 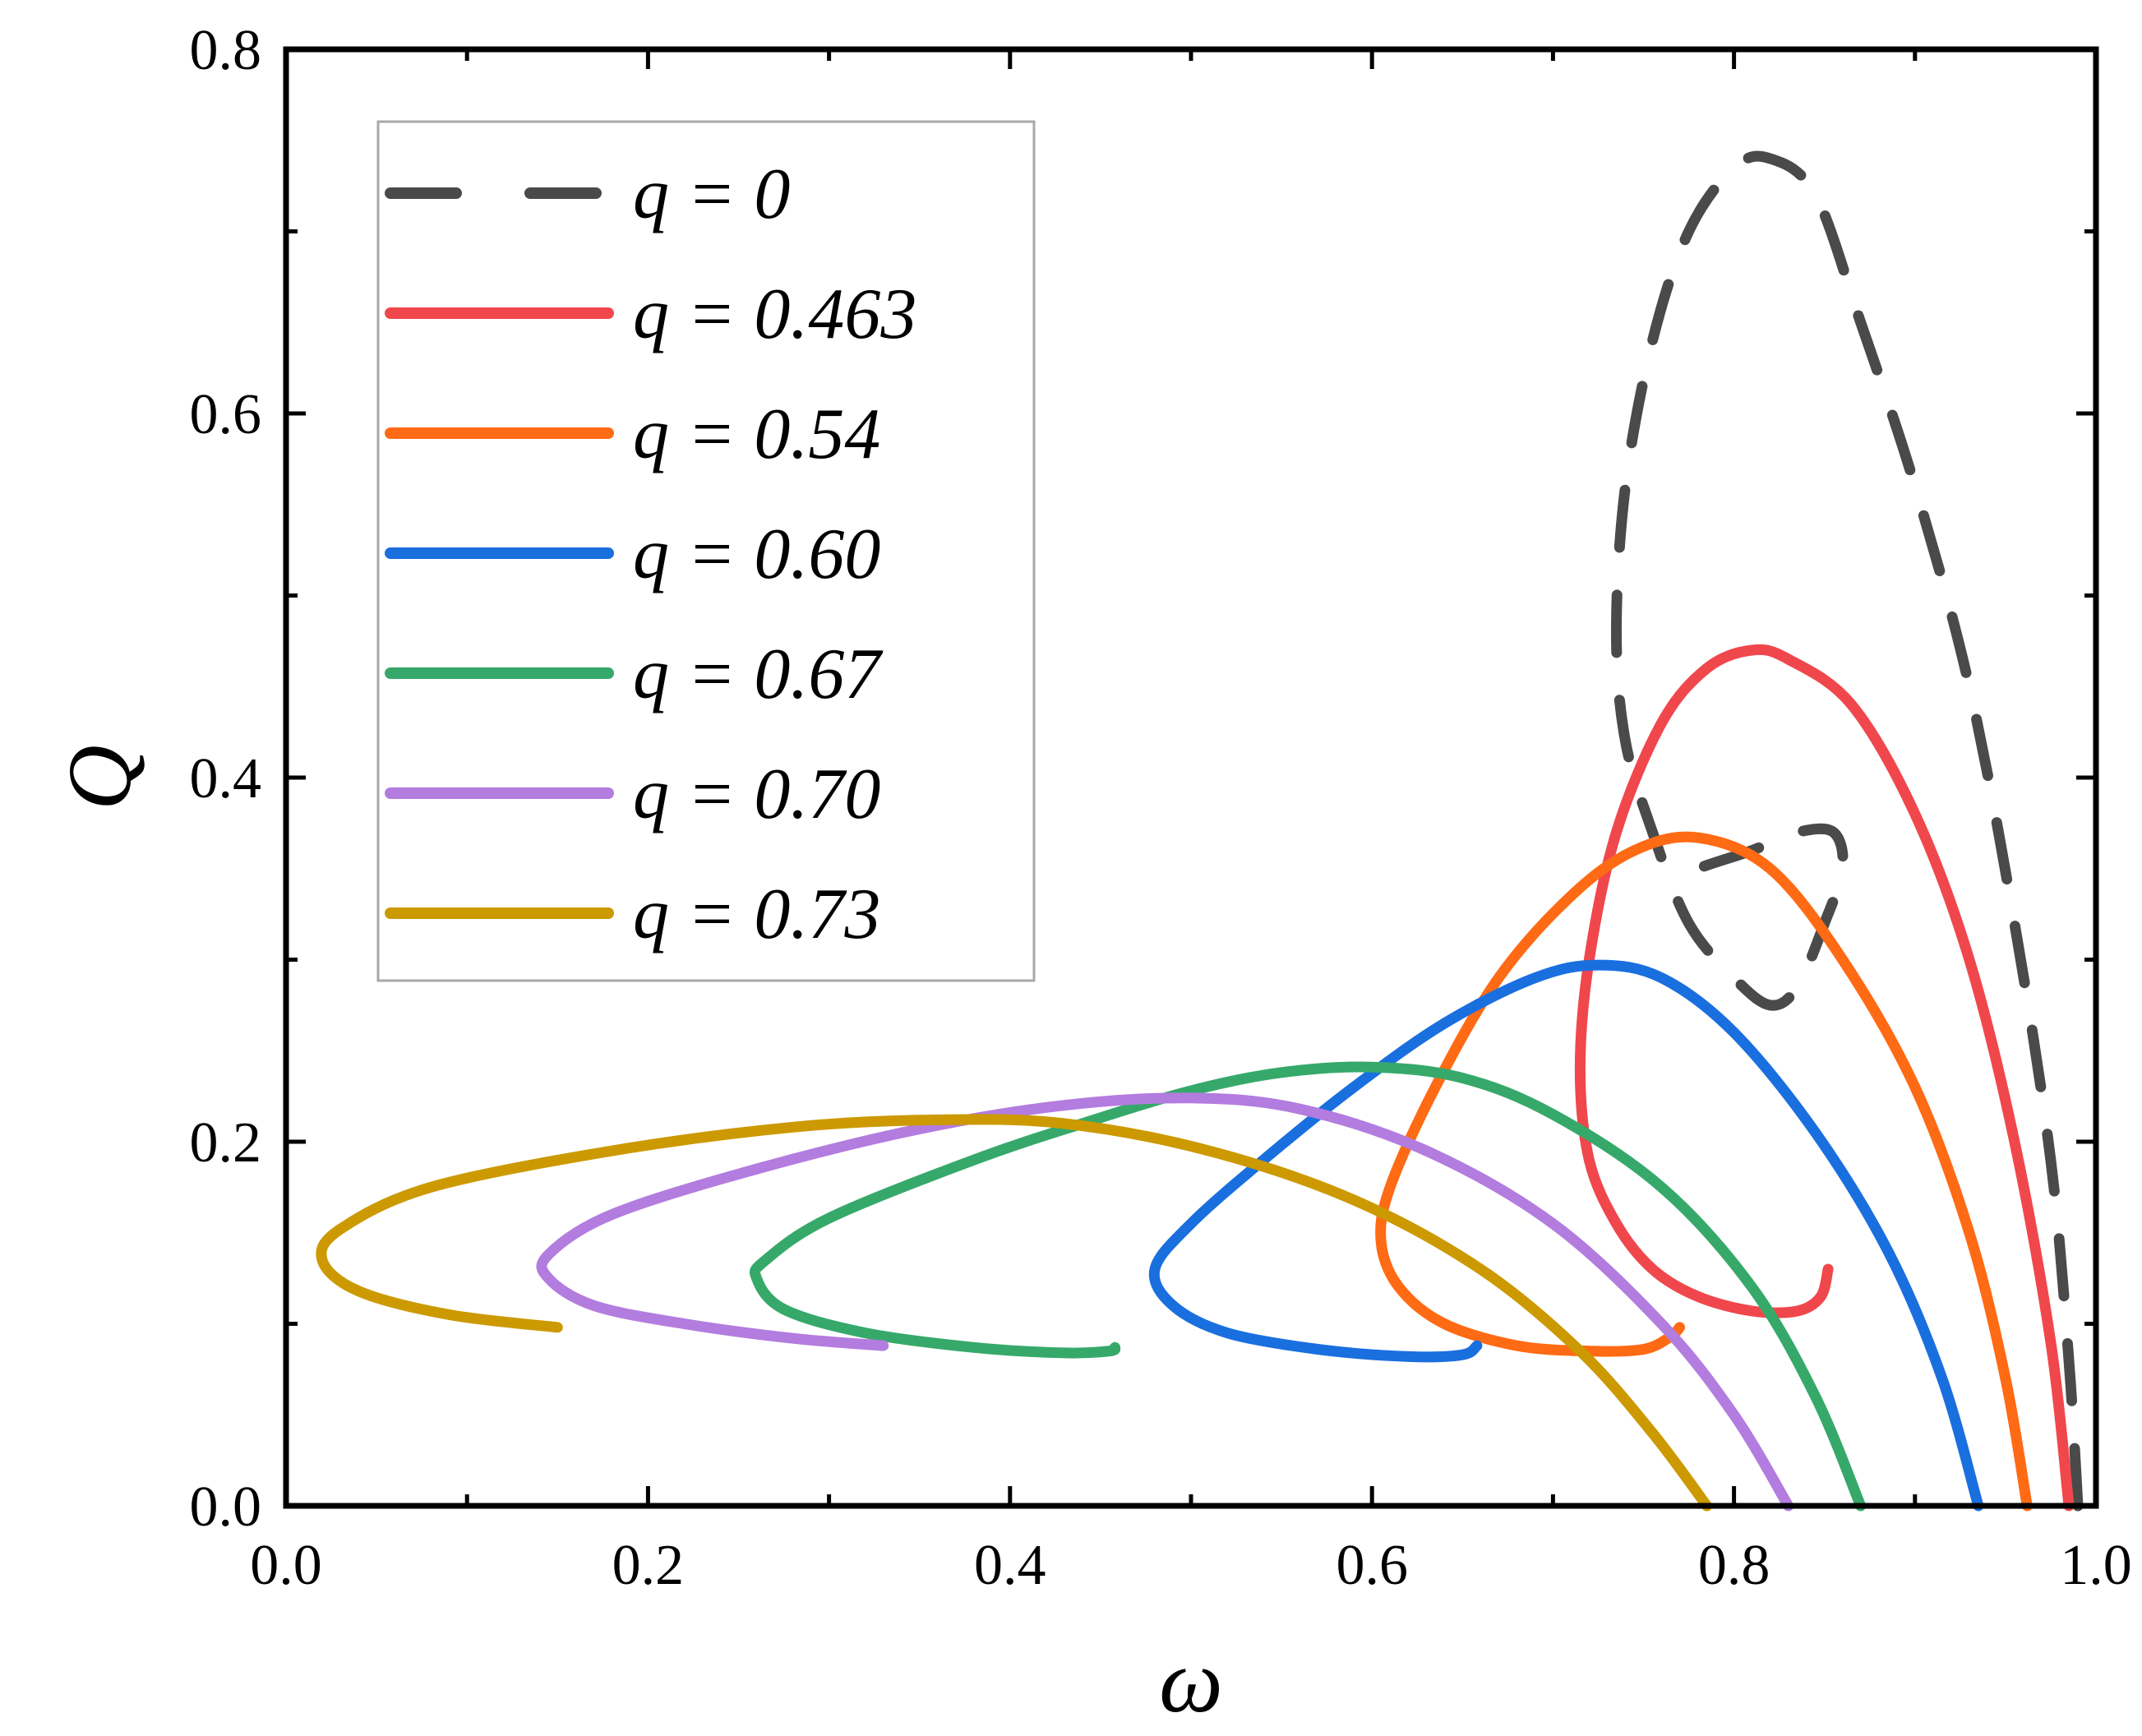 What do you see at coordinates (1372, 1566) in the screenshot?
I see `x-tick-label: 0.6` at bounding box center [1372, 1566].